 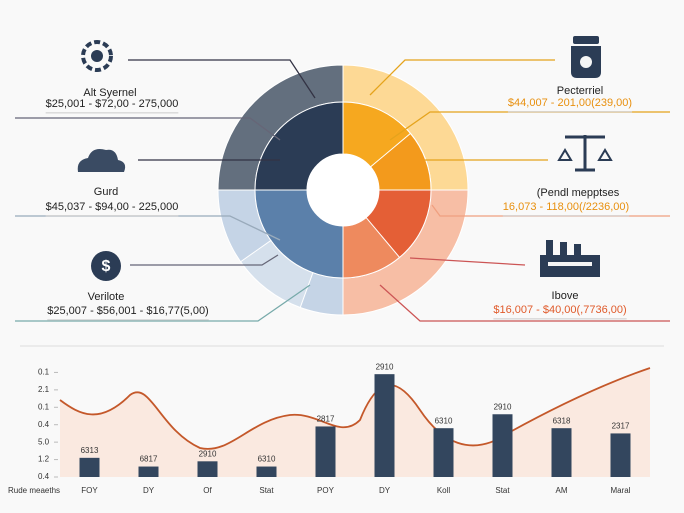 I want to click on y-tick-label: 2.1, so click(x=44, y=389).